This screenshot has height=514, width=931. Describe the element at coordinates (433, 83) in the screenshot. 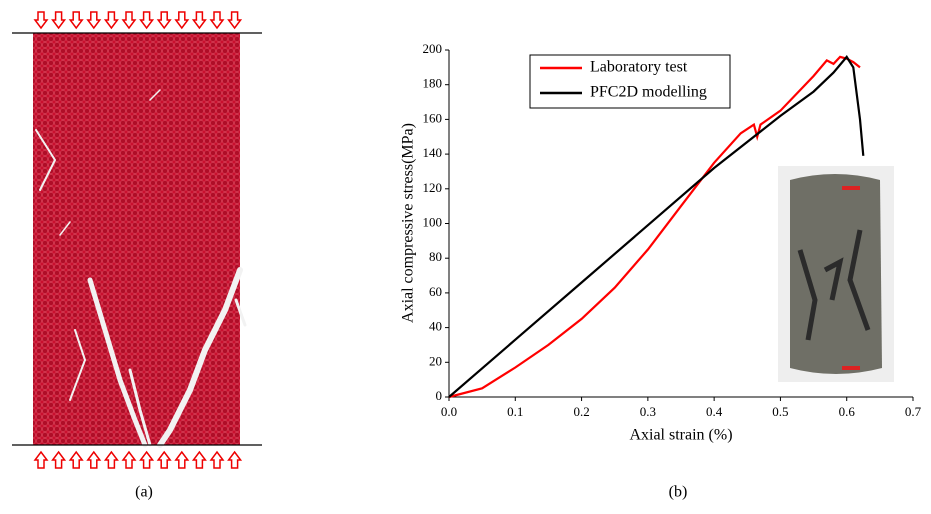

I see `y-tick-label: 180` at that location.